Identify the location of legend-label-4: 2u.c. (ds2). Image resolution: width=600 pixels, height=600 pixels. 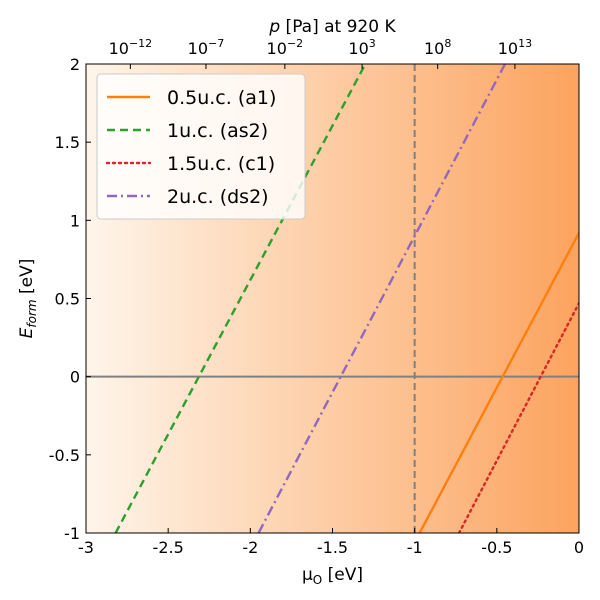
(218, 197).